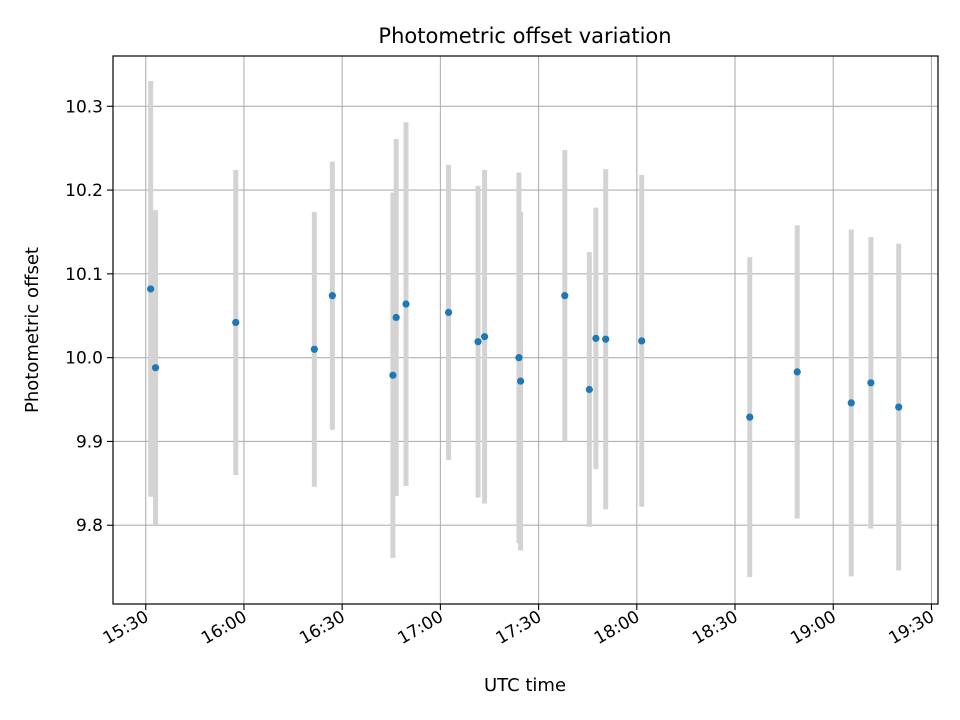  Describe the element at coordinates (84, 359) in the screenshot. I see `y-tick-label: 10.0` at that location.